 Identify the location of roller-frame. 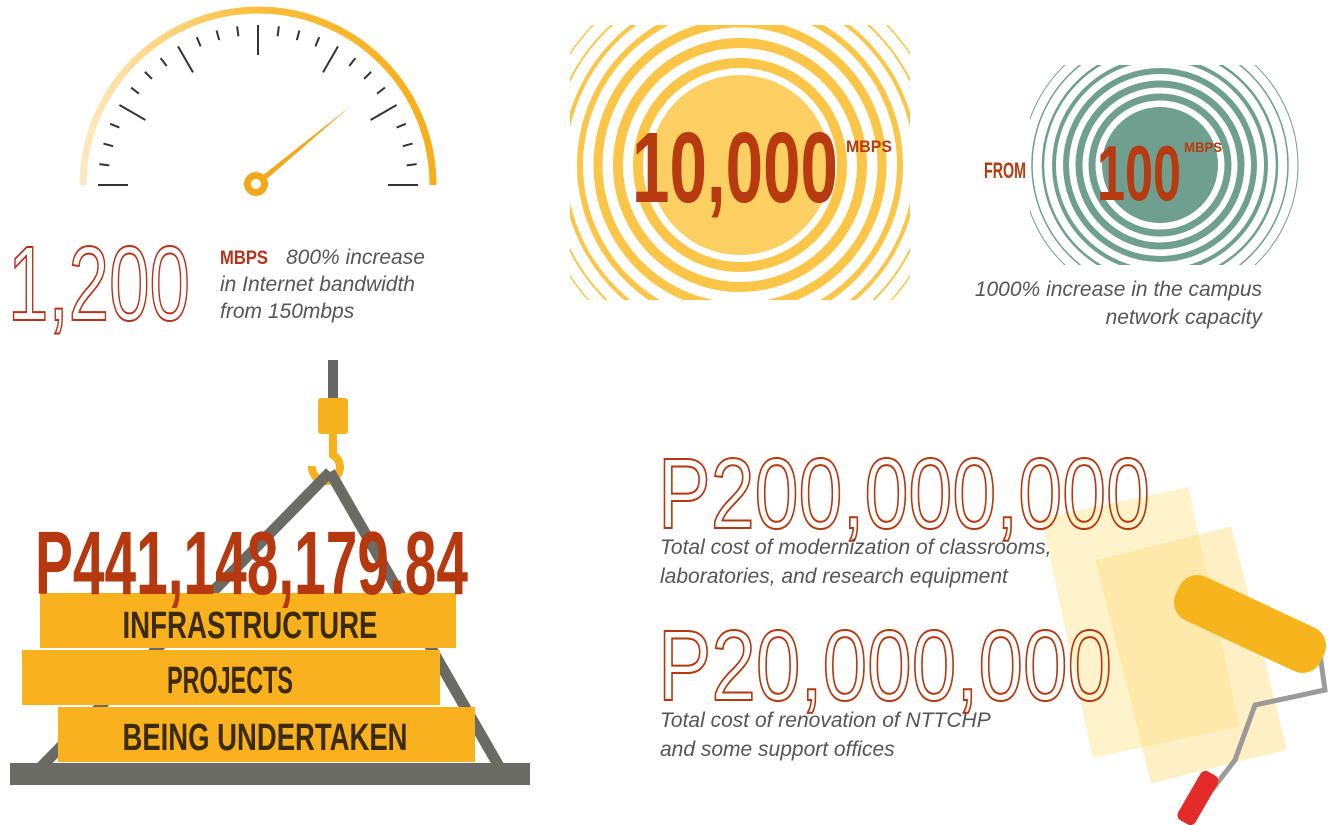
(1269, 715).